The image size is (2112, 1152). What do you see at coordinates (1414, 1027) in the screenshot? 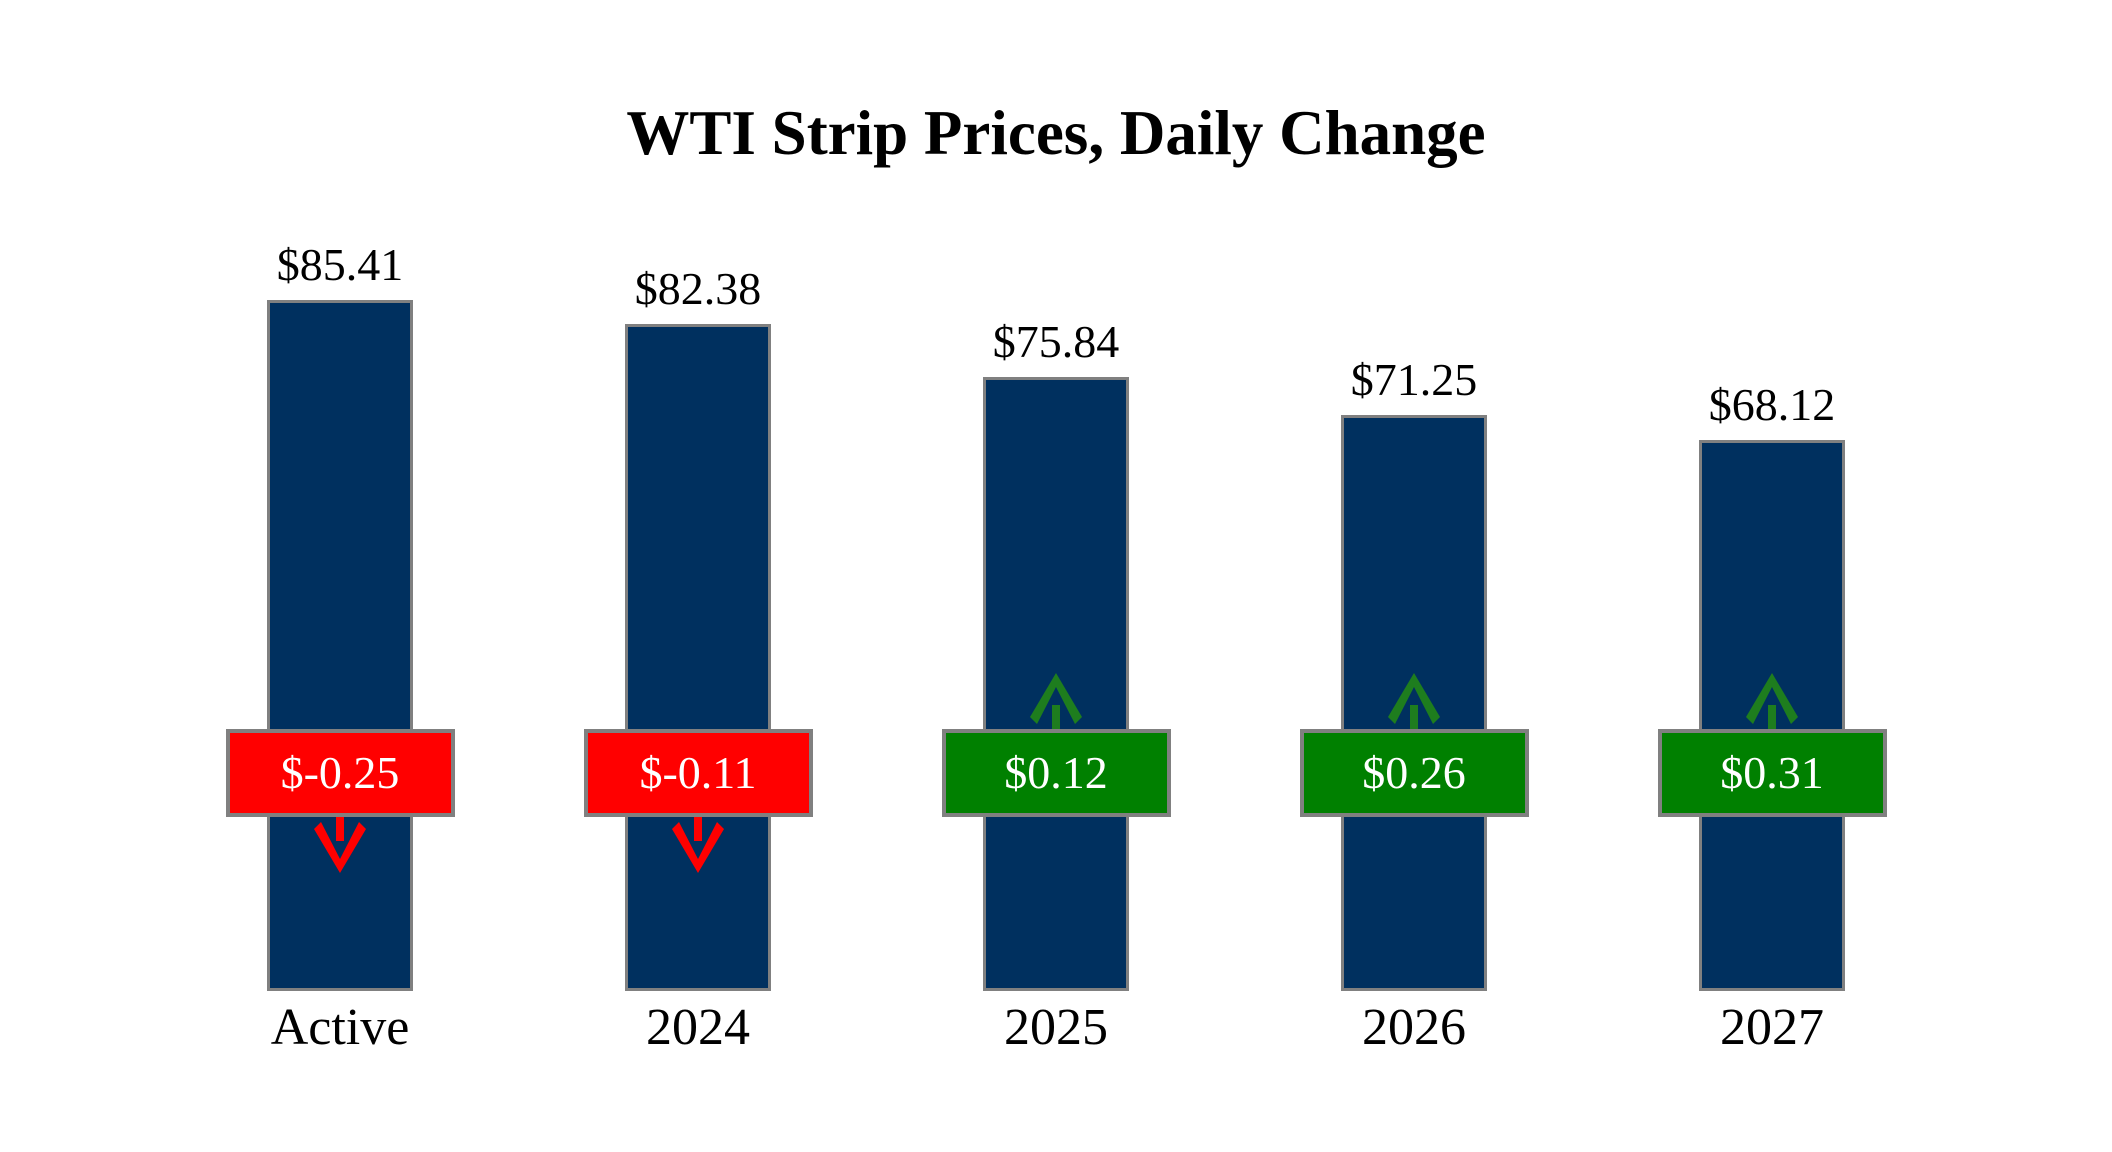
I see `category-label: 2026` at bounding box center [1414, 1027].